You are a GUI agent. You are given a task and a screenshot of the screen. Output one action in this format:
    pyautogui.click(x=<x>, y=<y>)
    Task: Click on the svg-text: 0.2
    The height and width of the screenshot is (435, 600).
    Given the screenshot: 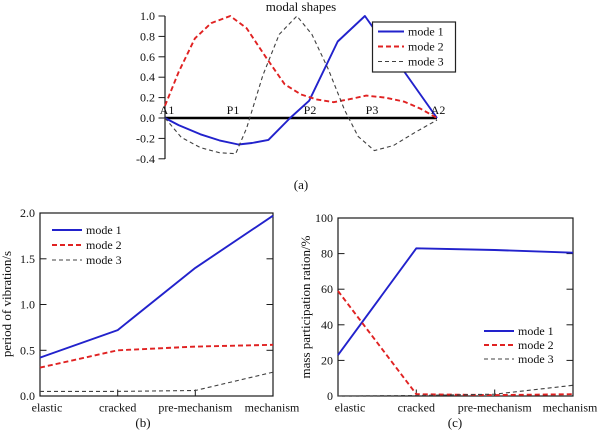 What is the action you would take?
    pyautogui.click(x=147, y=98)
    